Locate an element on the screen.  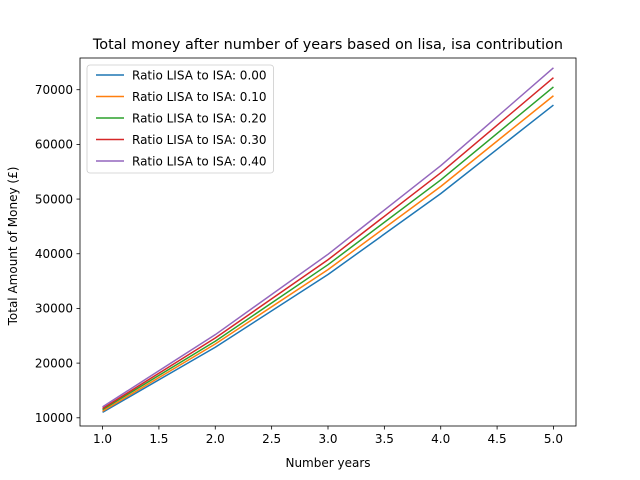
legend-label-1: Ratio LISA to ISA: 0.10 is located at coordinates (199, 97).